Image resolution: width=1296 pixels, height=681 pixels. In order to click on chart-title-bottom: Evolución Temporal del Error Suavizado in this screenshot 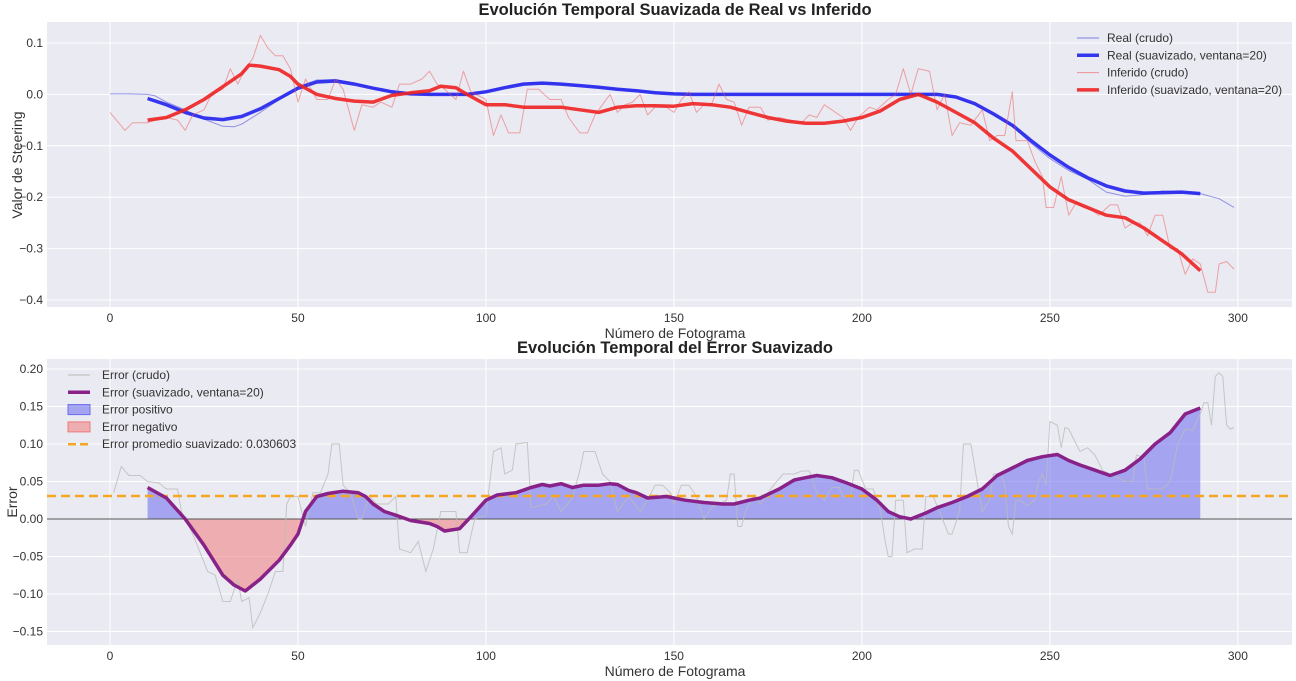, I will do `click(675, 348)`.